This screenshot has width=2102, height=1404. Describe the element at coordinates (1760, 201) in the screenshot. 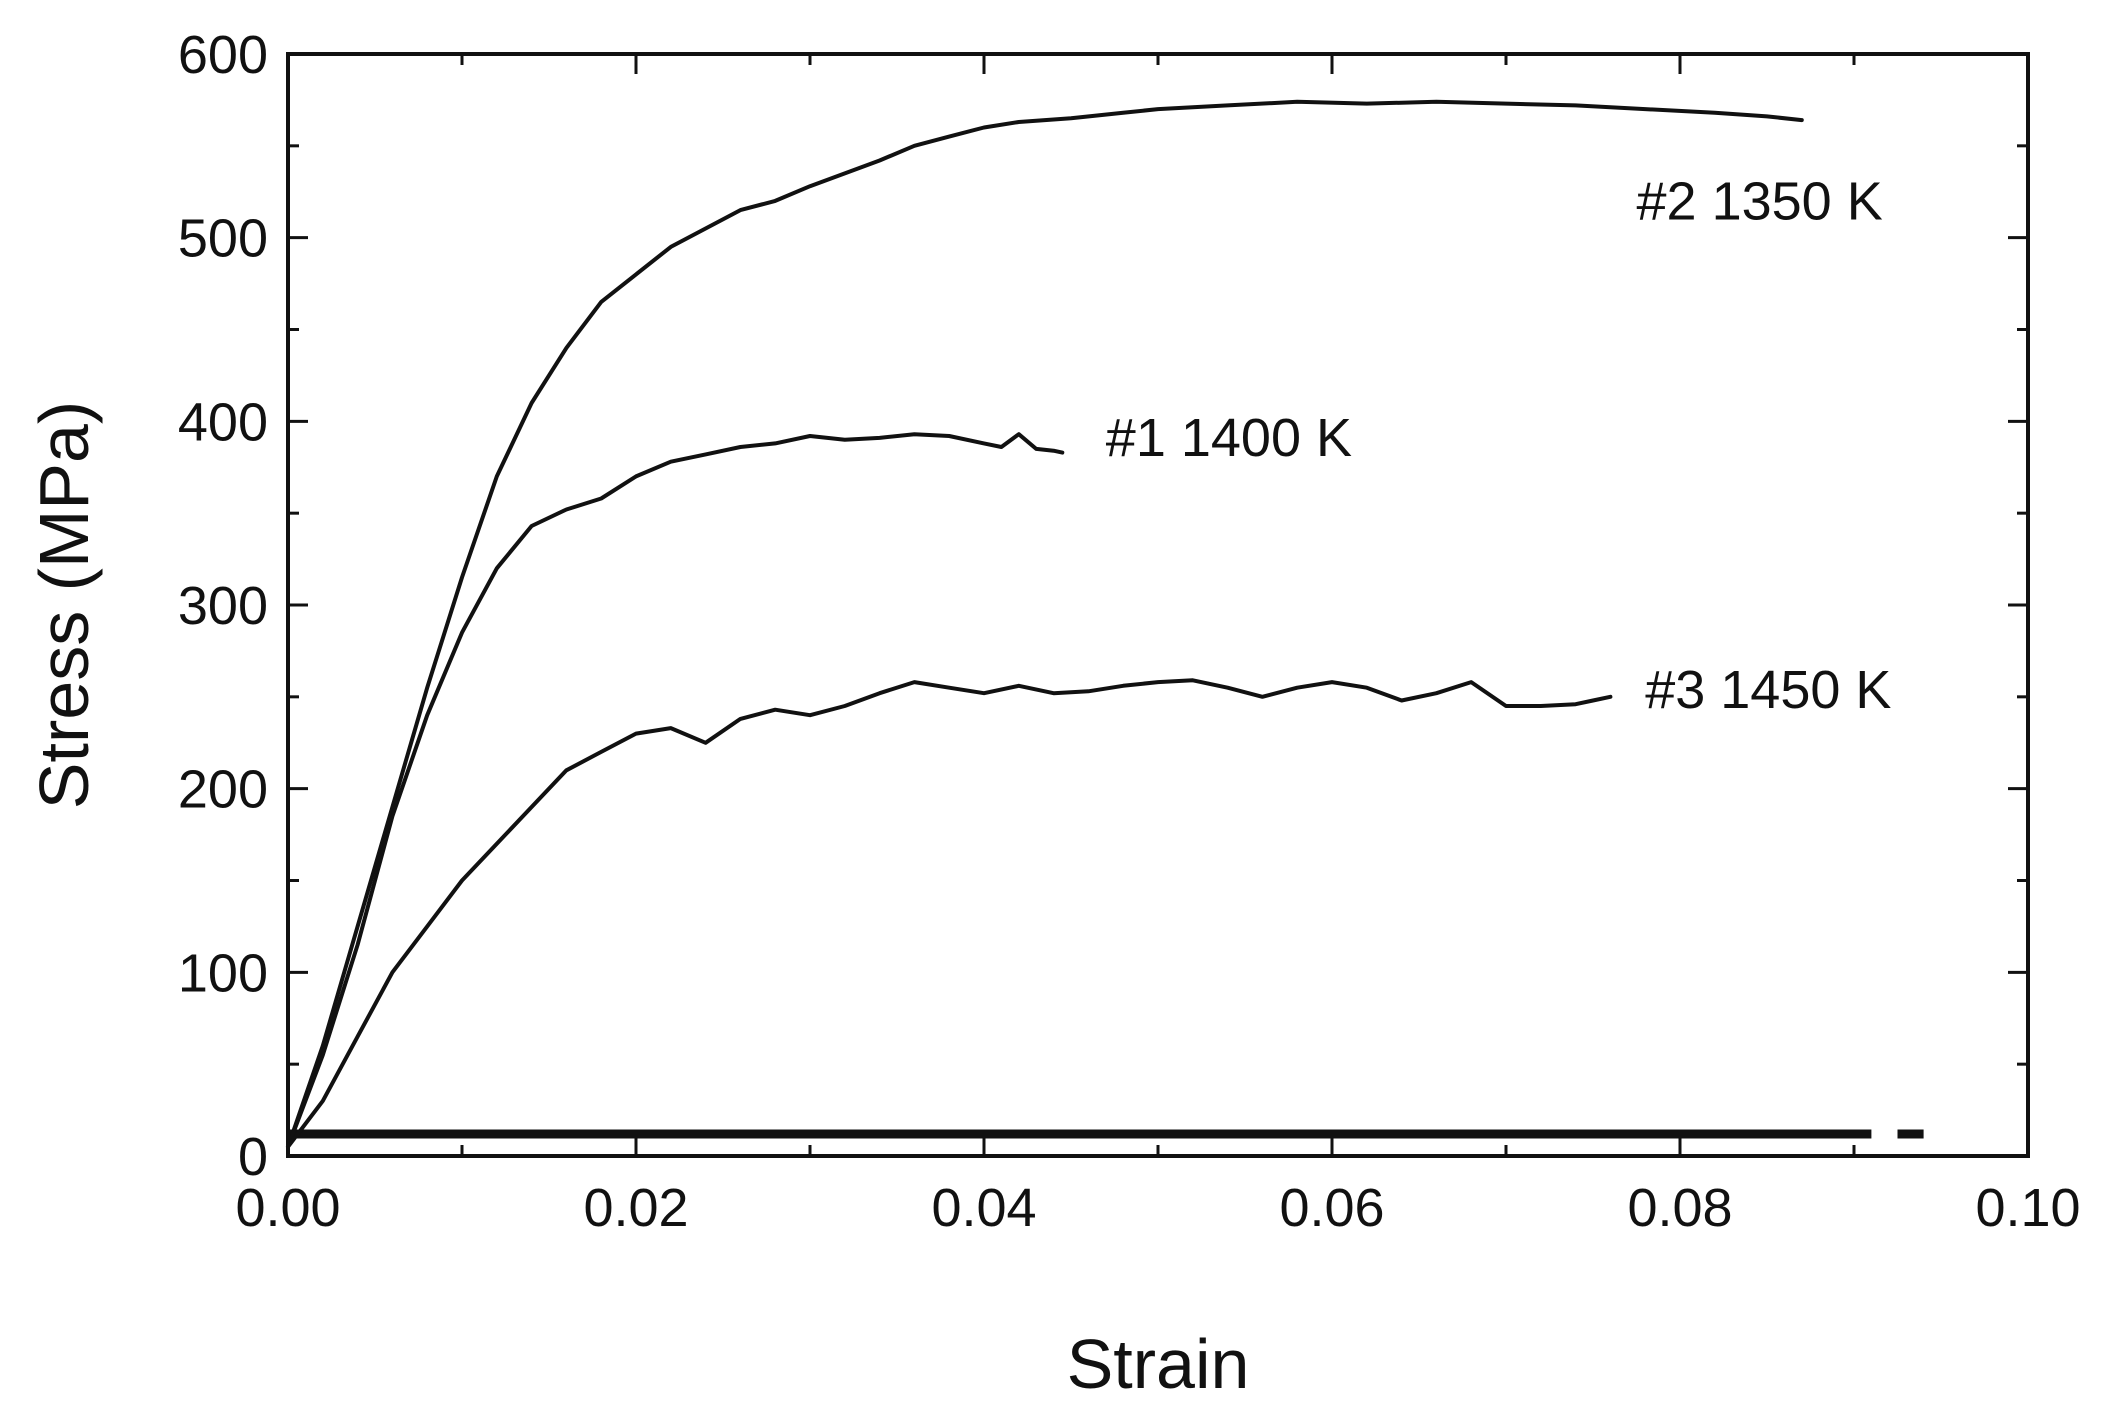

I see `series-label-1: #2 1350 K` at that location.